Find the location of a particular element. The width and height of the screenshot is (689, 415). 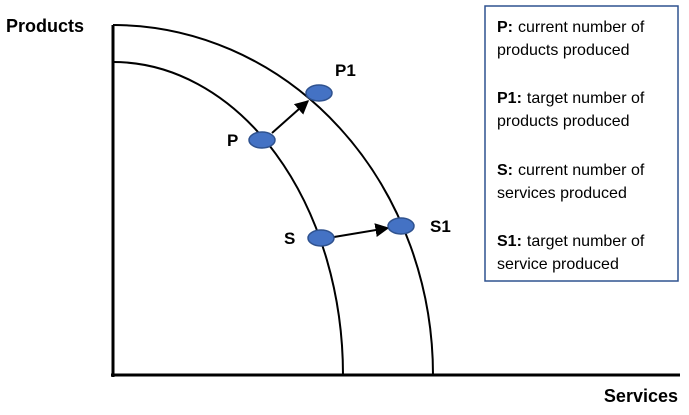

legend-term: P1: is located at coordinates (509, 98).